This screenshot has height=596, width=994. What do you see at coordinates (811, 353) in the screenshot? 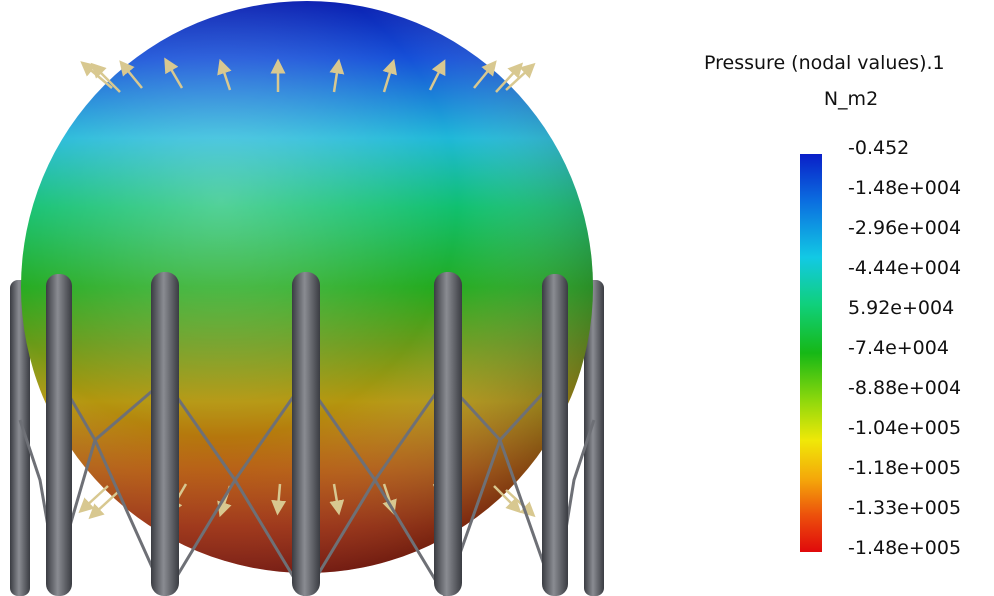
I see `color-scale-bar` at bounding box center [811, 353].